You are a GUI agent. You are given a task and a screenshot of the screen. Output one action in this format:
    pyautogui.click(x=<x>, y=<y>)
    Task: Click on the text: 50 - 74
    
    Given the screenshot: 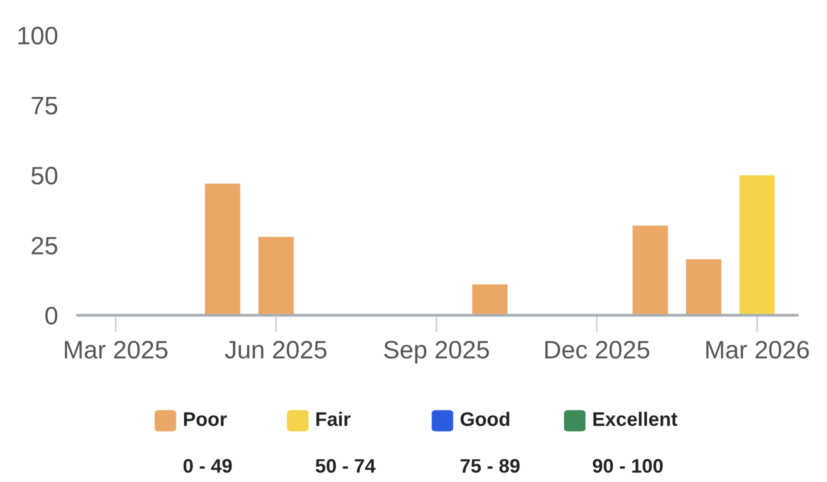 What is the action you would take?
    pyautogui.click(x=346, y=465)
    